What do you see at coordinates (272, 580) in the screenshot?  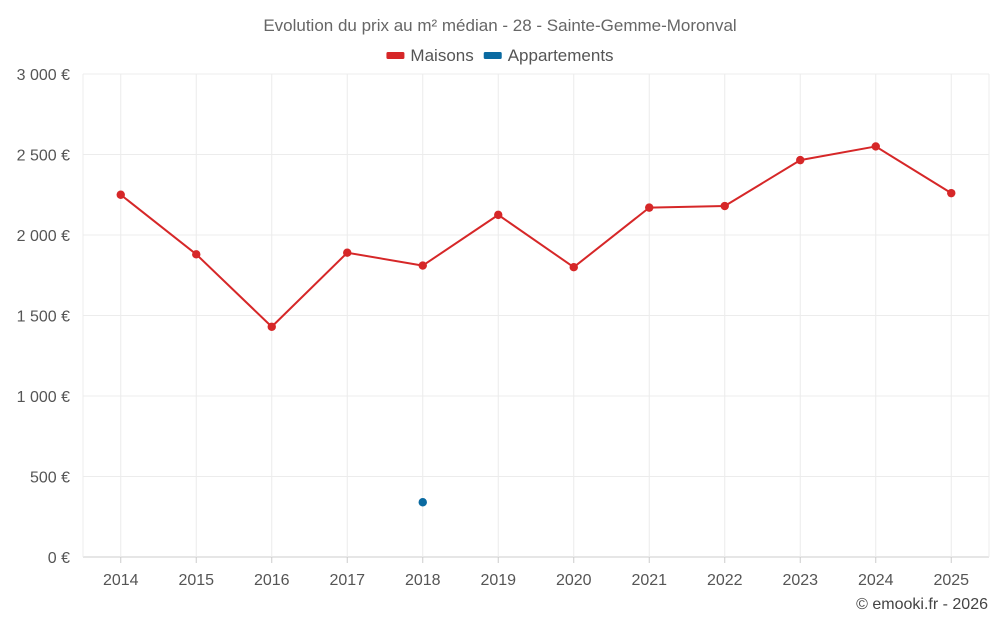 I see `x-tick-label: 2016` at bounding box center [272, 580].